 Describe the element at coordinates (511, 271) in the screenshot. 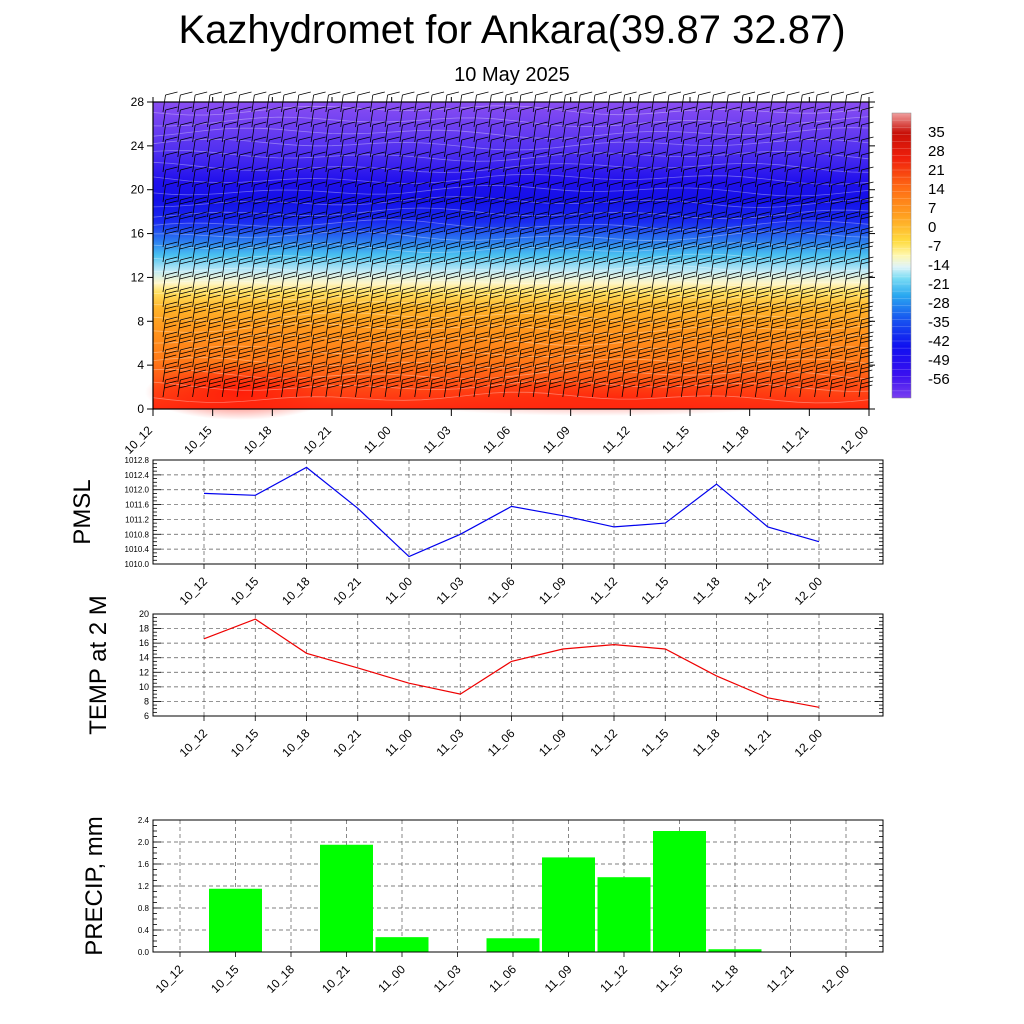

I see `contour-line` at that location.